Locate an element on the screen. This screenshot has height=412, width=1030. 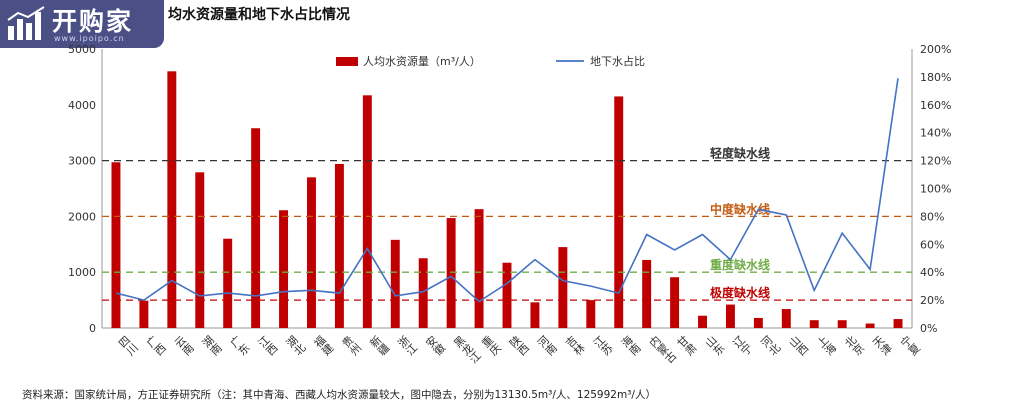
bar-广西 is located at coordinates (144, 314).